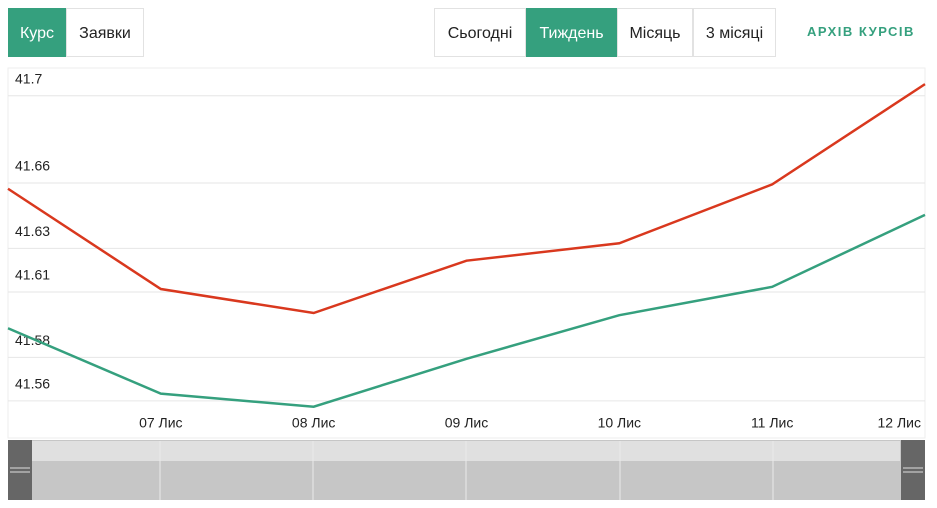  Describe the element at coordinates (32, 166) in the screenshot. I see `y-tick-label: 41.66` at that location.